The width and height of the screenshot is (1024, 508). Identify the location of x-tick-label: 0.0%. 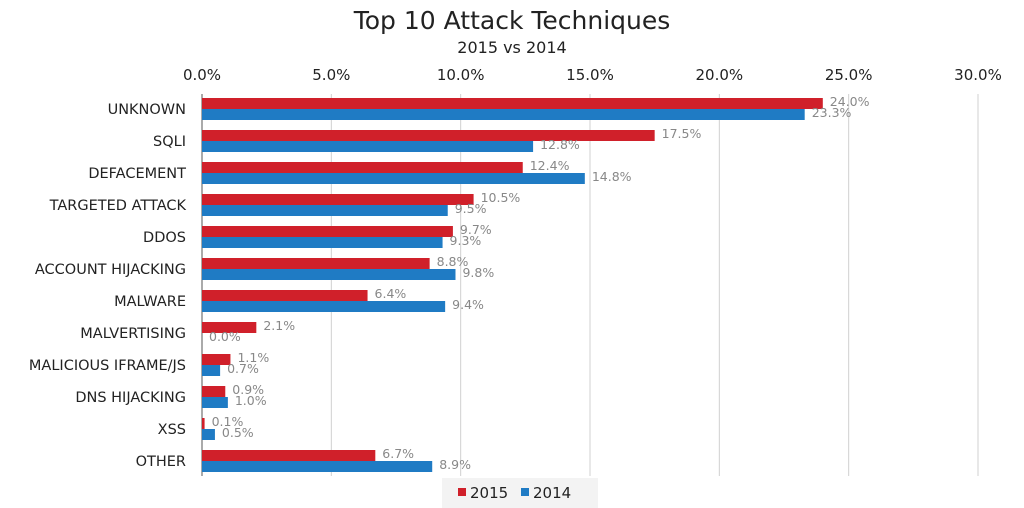
(202, 75).